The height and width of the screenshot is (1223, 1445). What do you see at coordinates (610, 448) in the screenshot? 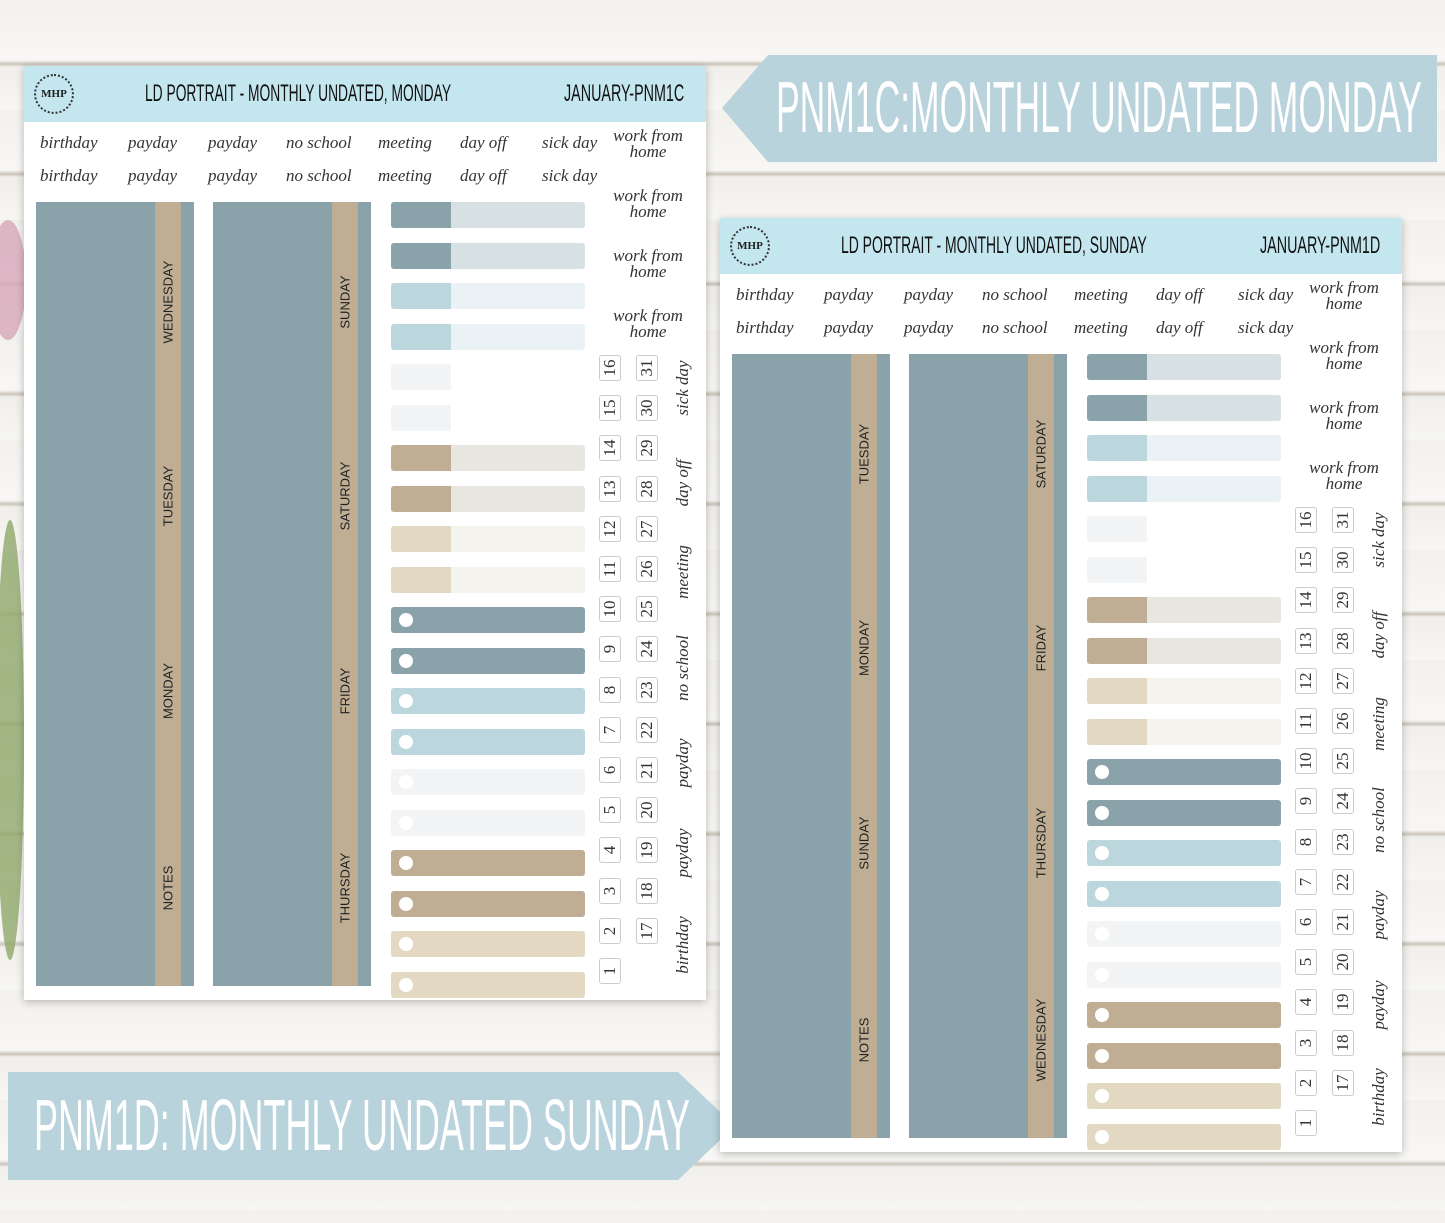
I see `number-sticker: 14` at bounding box center [610, 448].